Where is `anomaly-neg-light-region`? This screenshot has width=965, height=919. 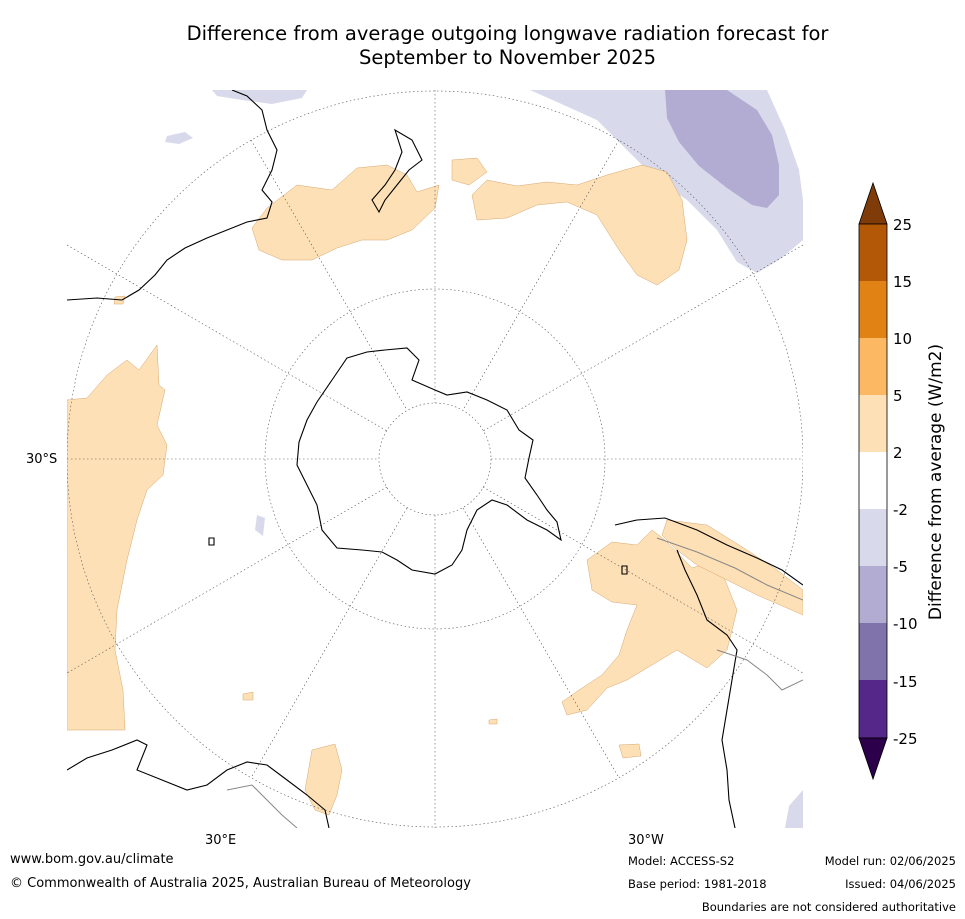
anomaly-neg-light-region is located at coordinates (259, 97).